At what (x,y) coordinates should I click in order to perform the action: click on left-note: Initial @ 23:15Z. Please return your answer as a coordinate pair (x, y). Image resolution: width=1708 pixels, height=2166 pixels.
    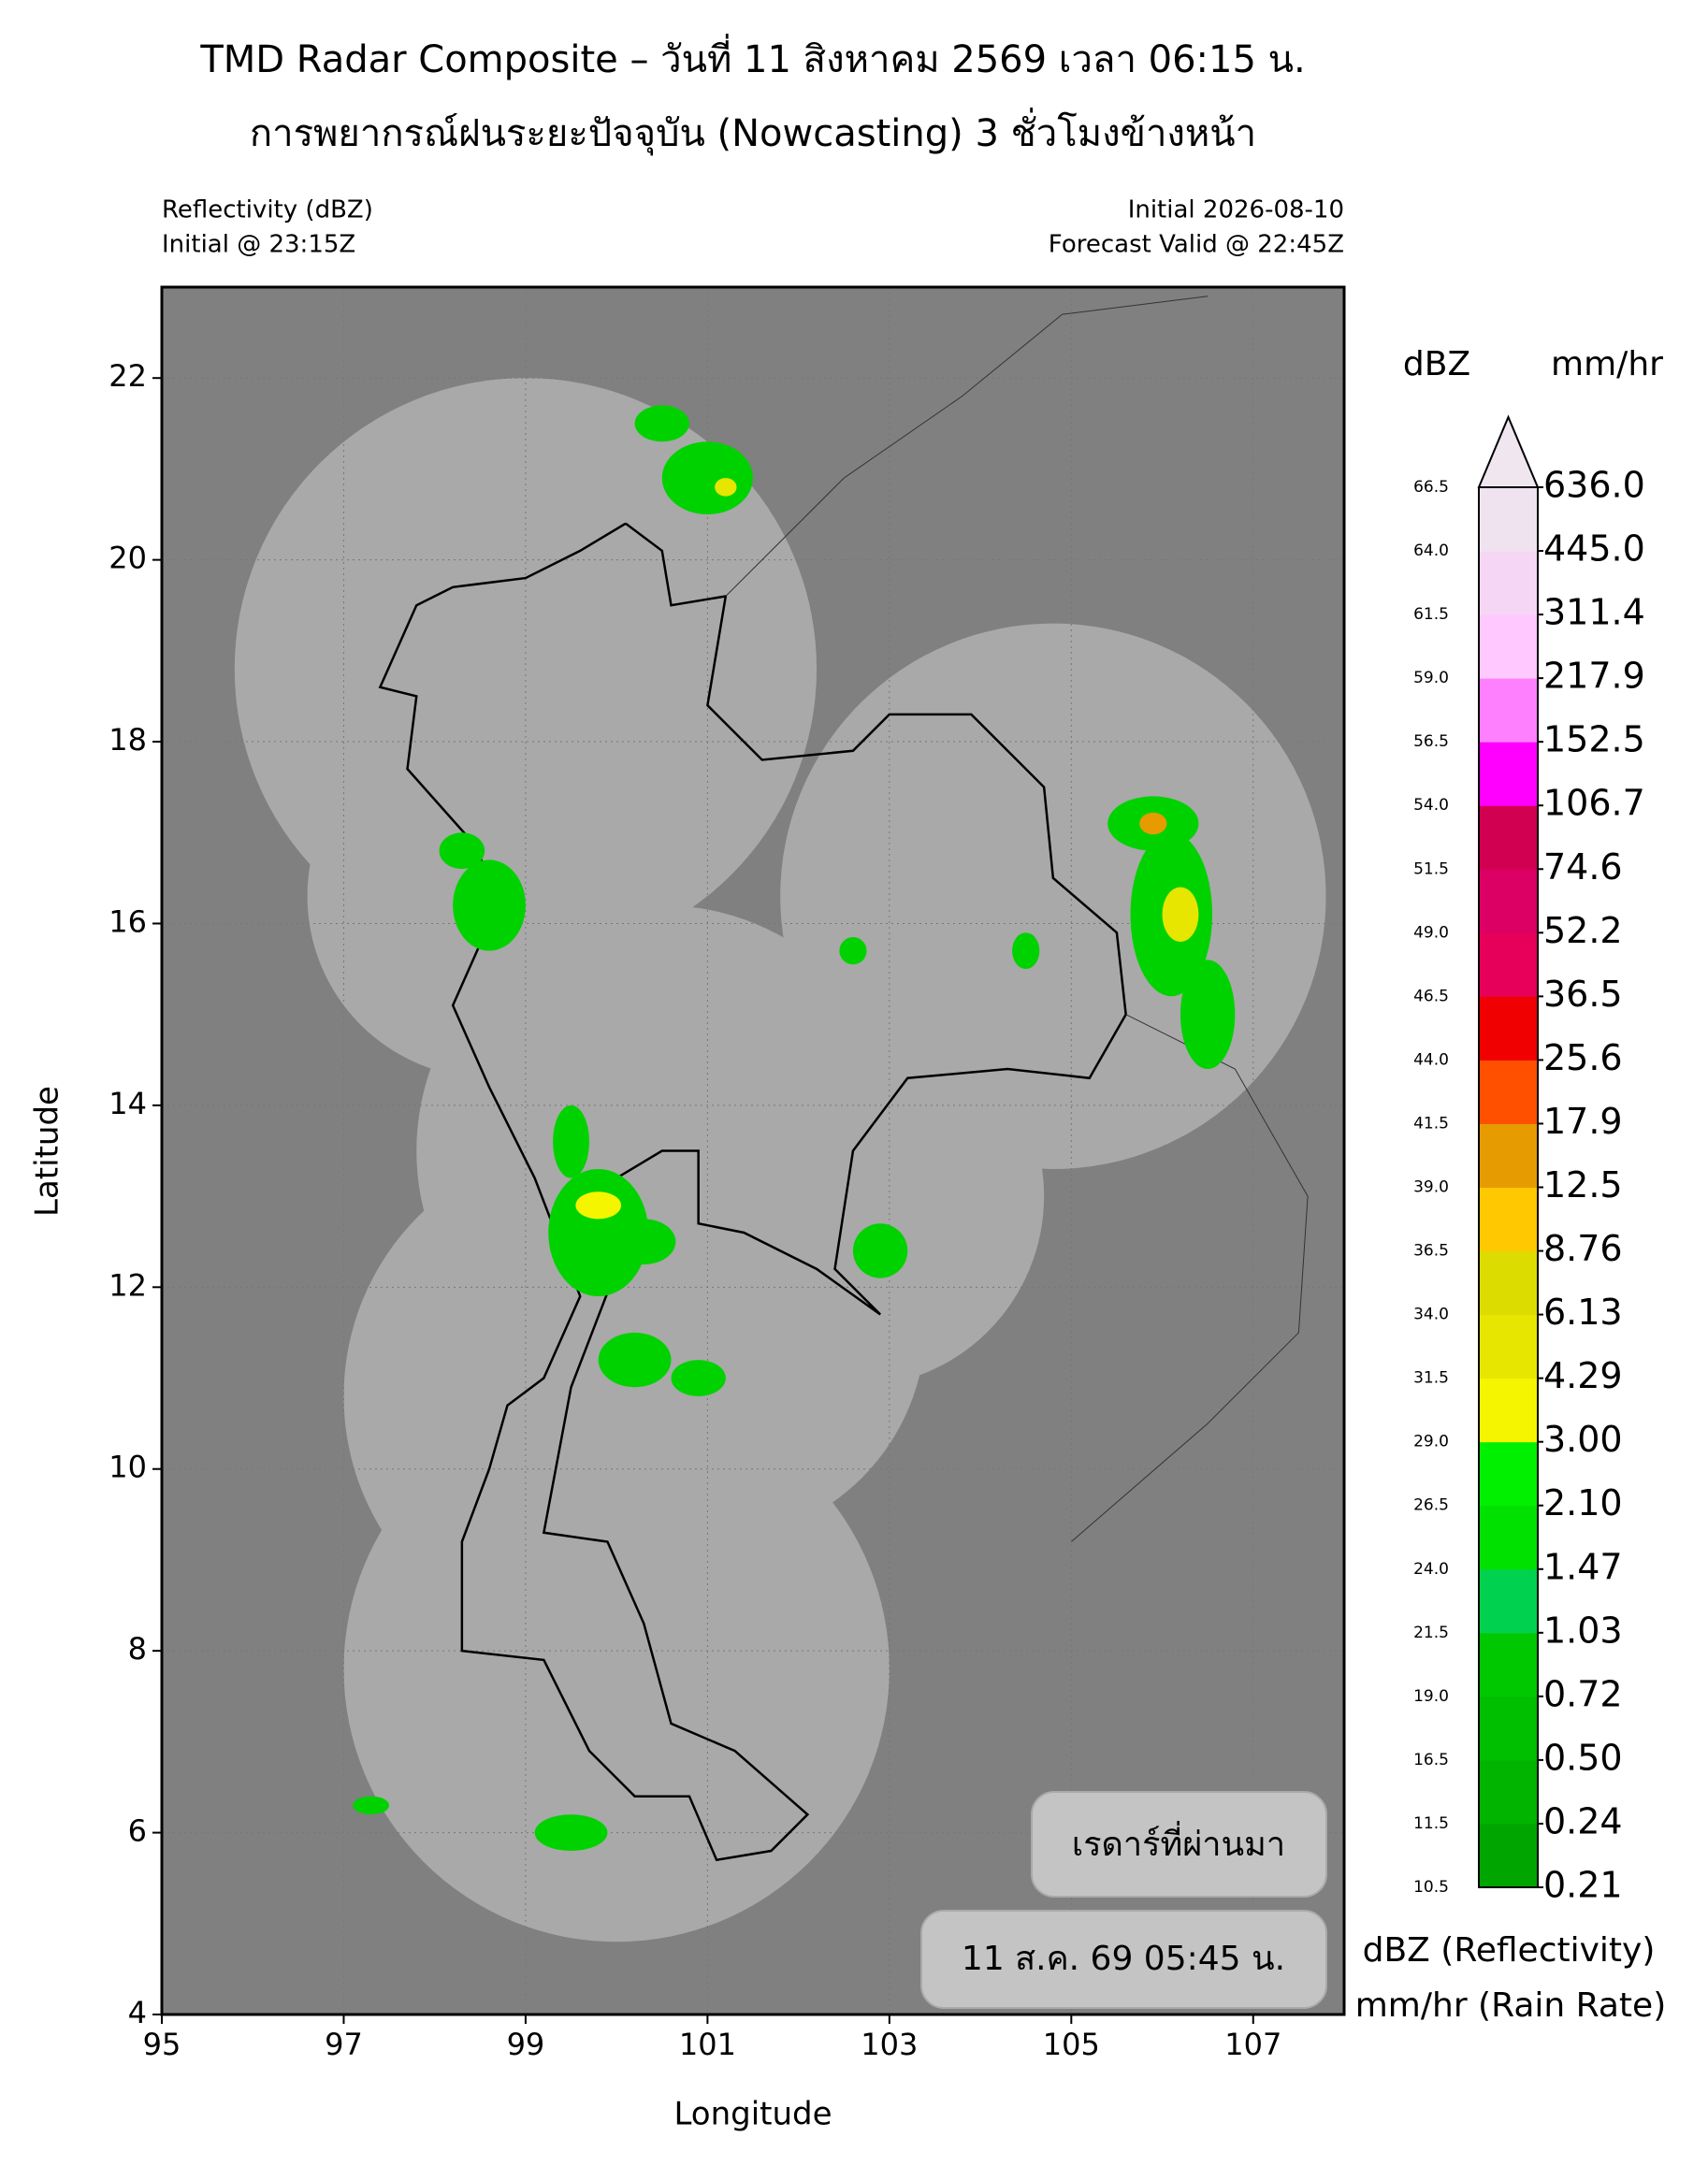
    Looking at the image, I should click on (258, 245).